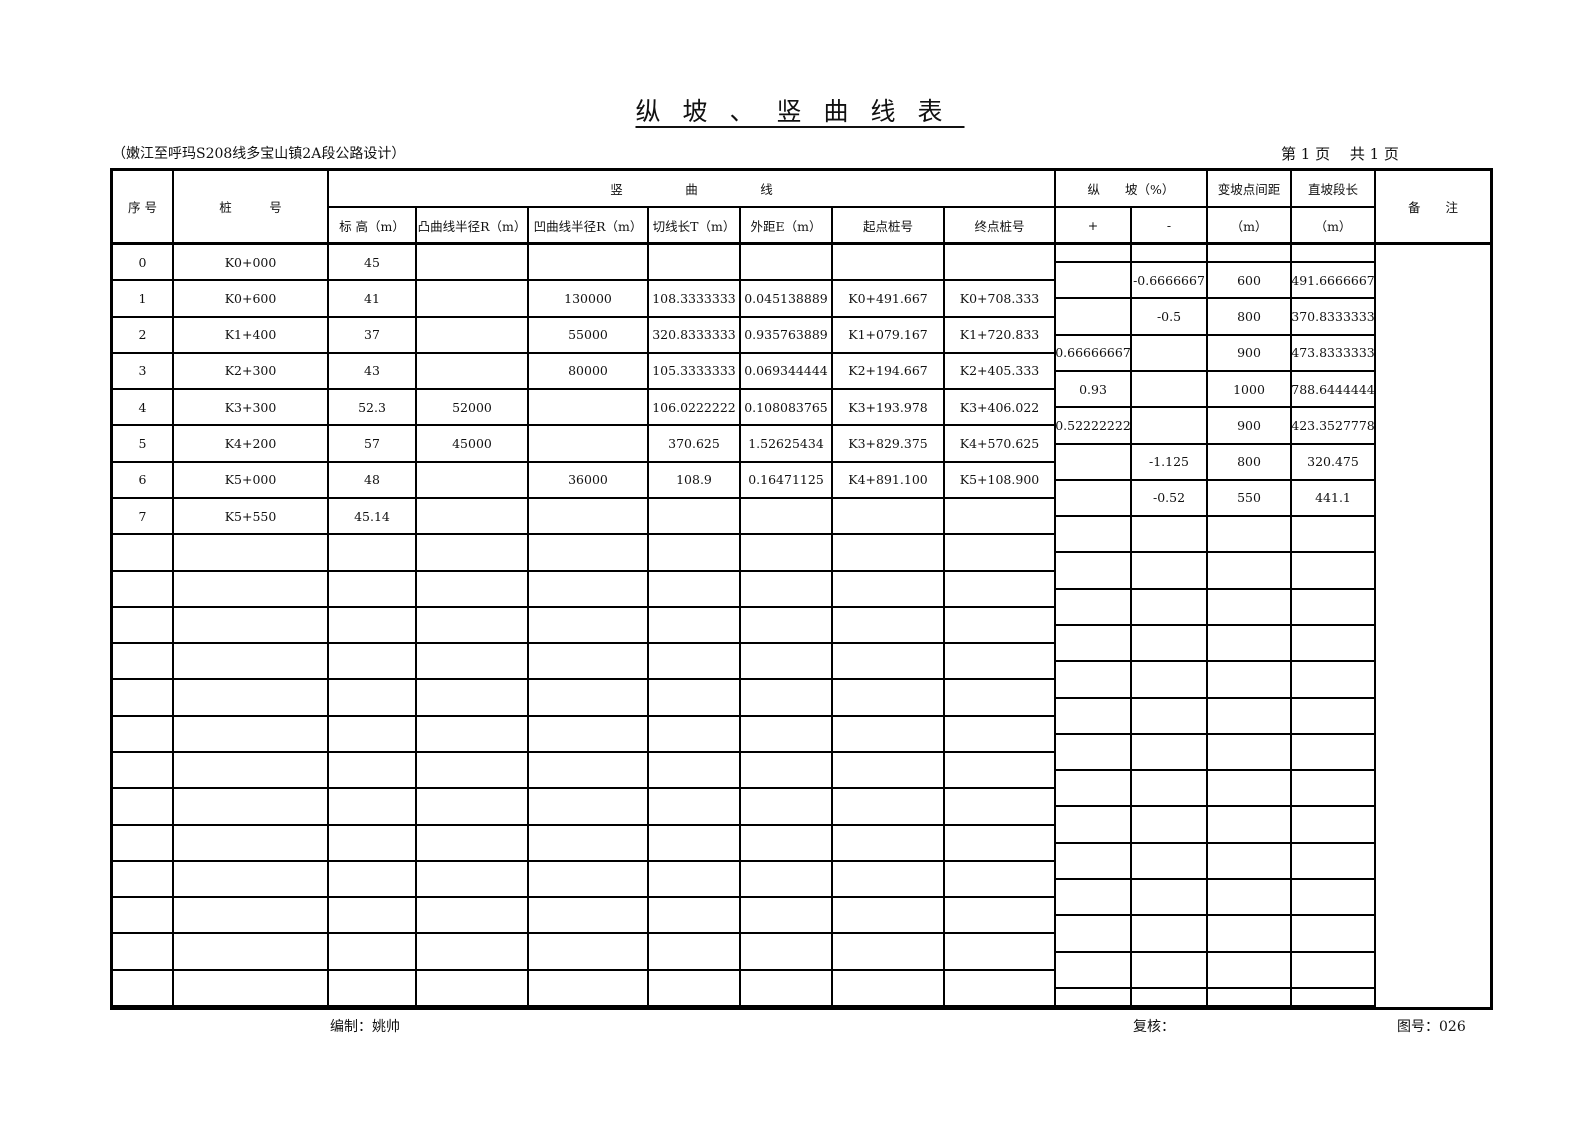 The image size is (1587, 1122). What do you see at coordinates (787, 372) in the screenshot?
I see `cell-external-distance: 0.069344444` at bounding box center [787, 372].